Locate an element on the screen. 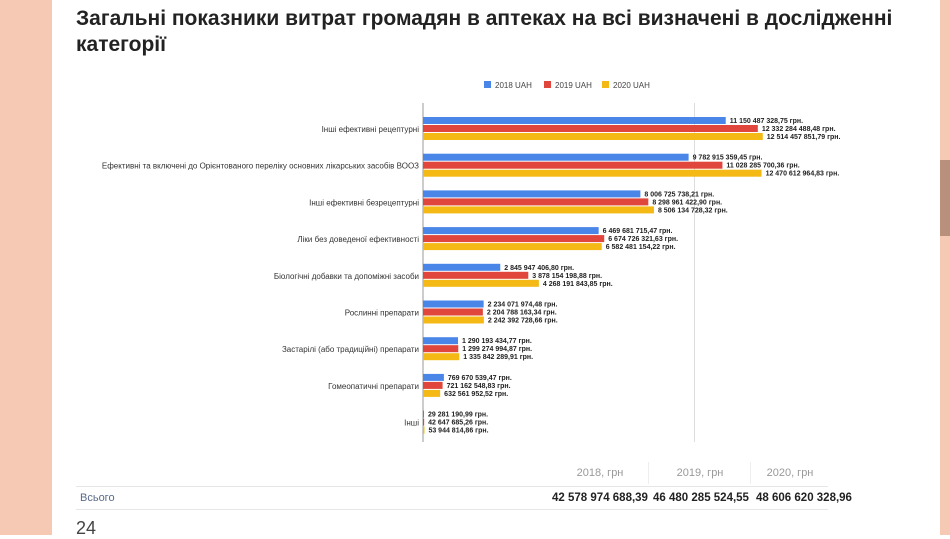 This screenshot has height=539, width=950. total-2018: 42 578 974 688,39 is located at coordinates (600, 498).